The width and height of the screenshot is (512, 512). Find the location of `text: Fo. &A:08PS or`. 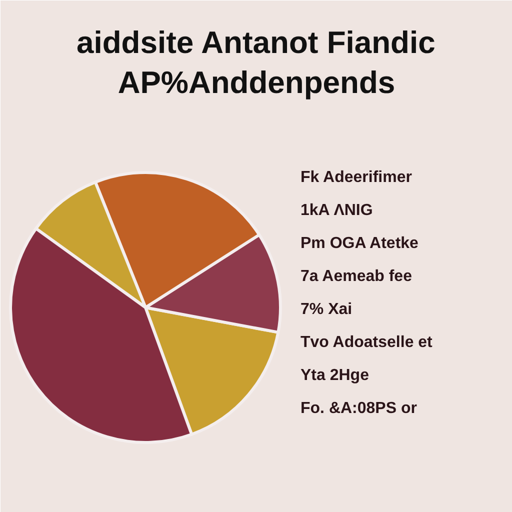

text: Fo. &A:08PS or is located at coordinates (358, 408).